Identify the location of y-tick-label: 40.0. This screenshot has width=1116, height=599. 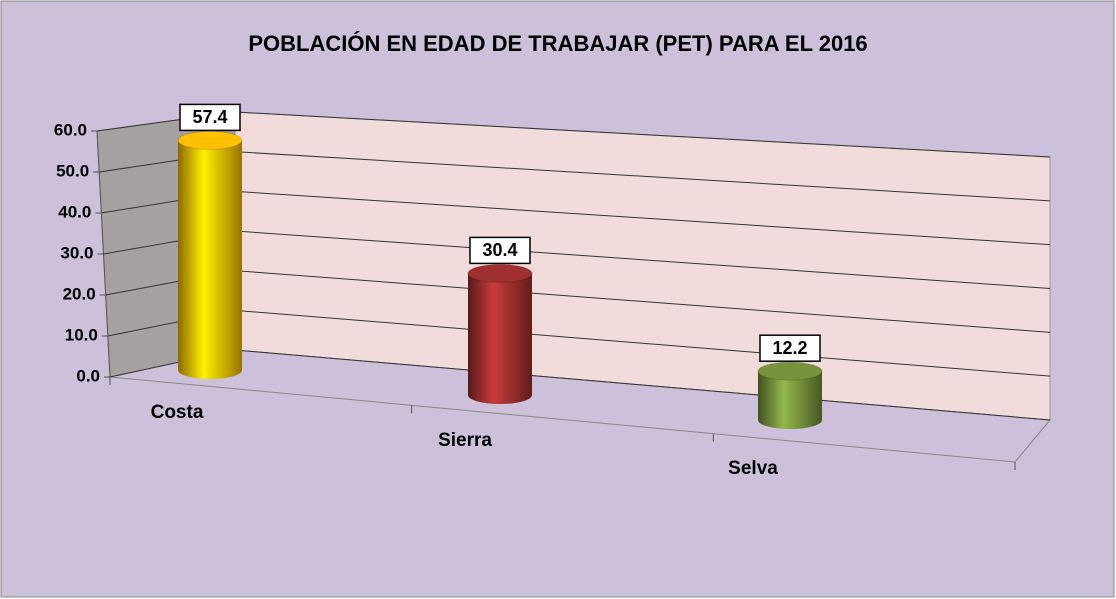
(74, 211).